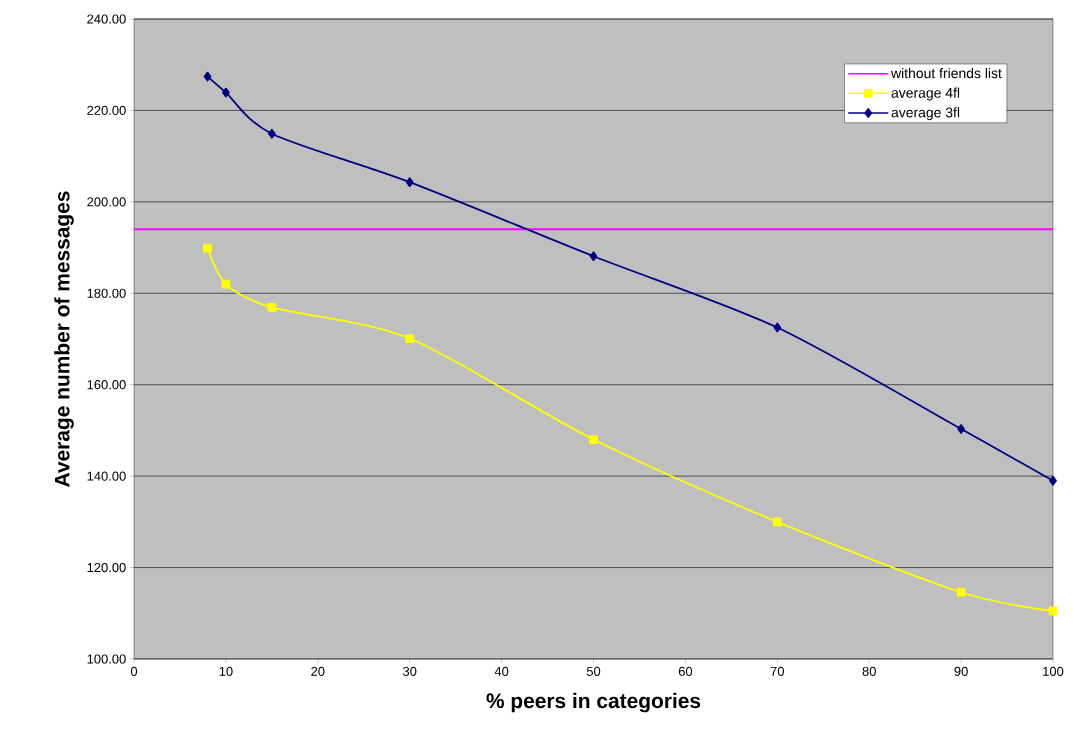 This screenshot has width=1078, height=751. What do you see at coordinates (106, 19) in the screenshot?
I see `y-tick-label: 240.00` at bounding box center [106, 19].